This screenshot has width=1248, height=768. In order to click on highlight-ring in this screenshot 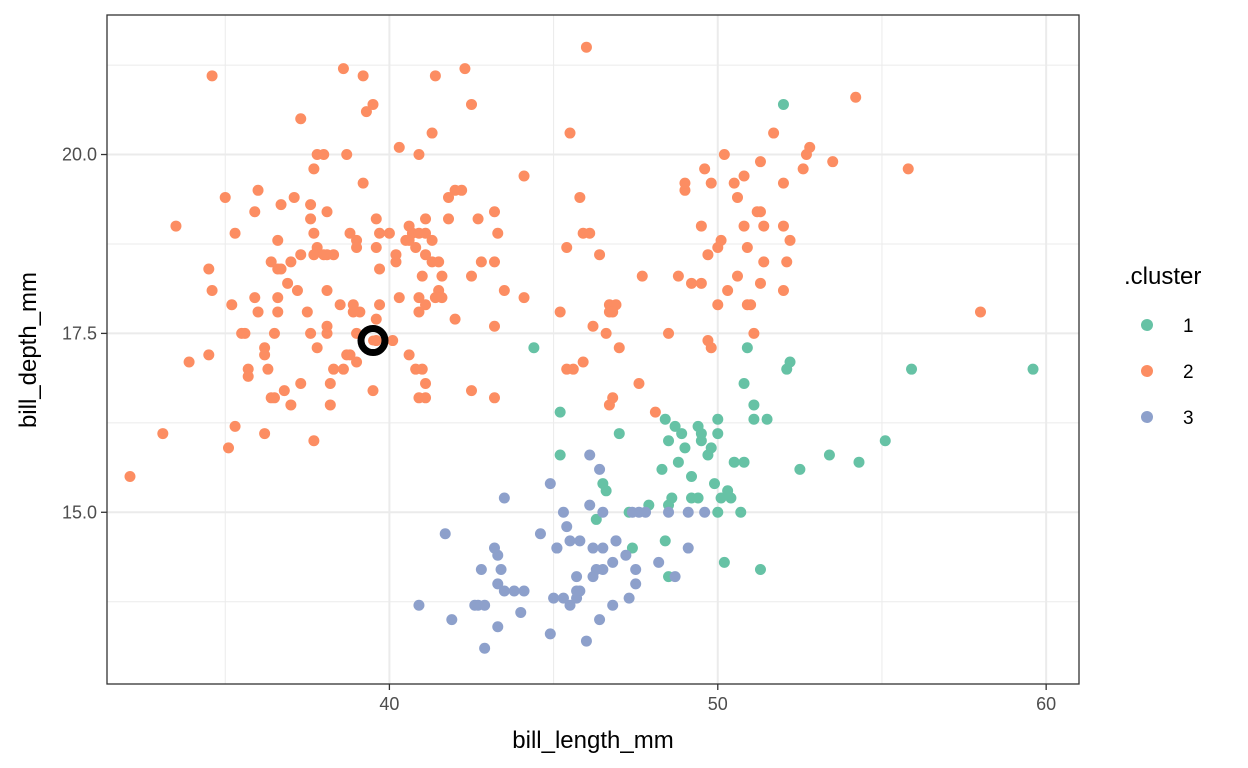, I will do `click(373, 341)`.